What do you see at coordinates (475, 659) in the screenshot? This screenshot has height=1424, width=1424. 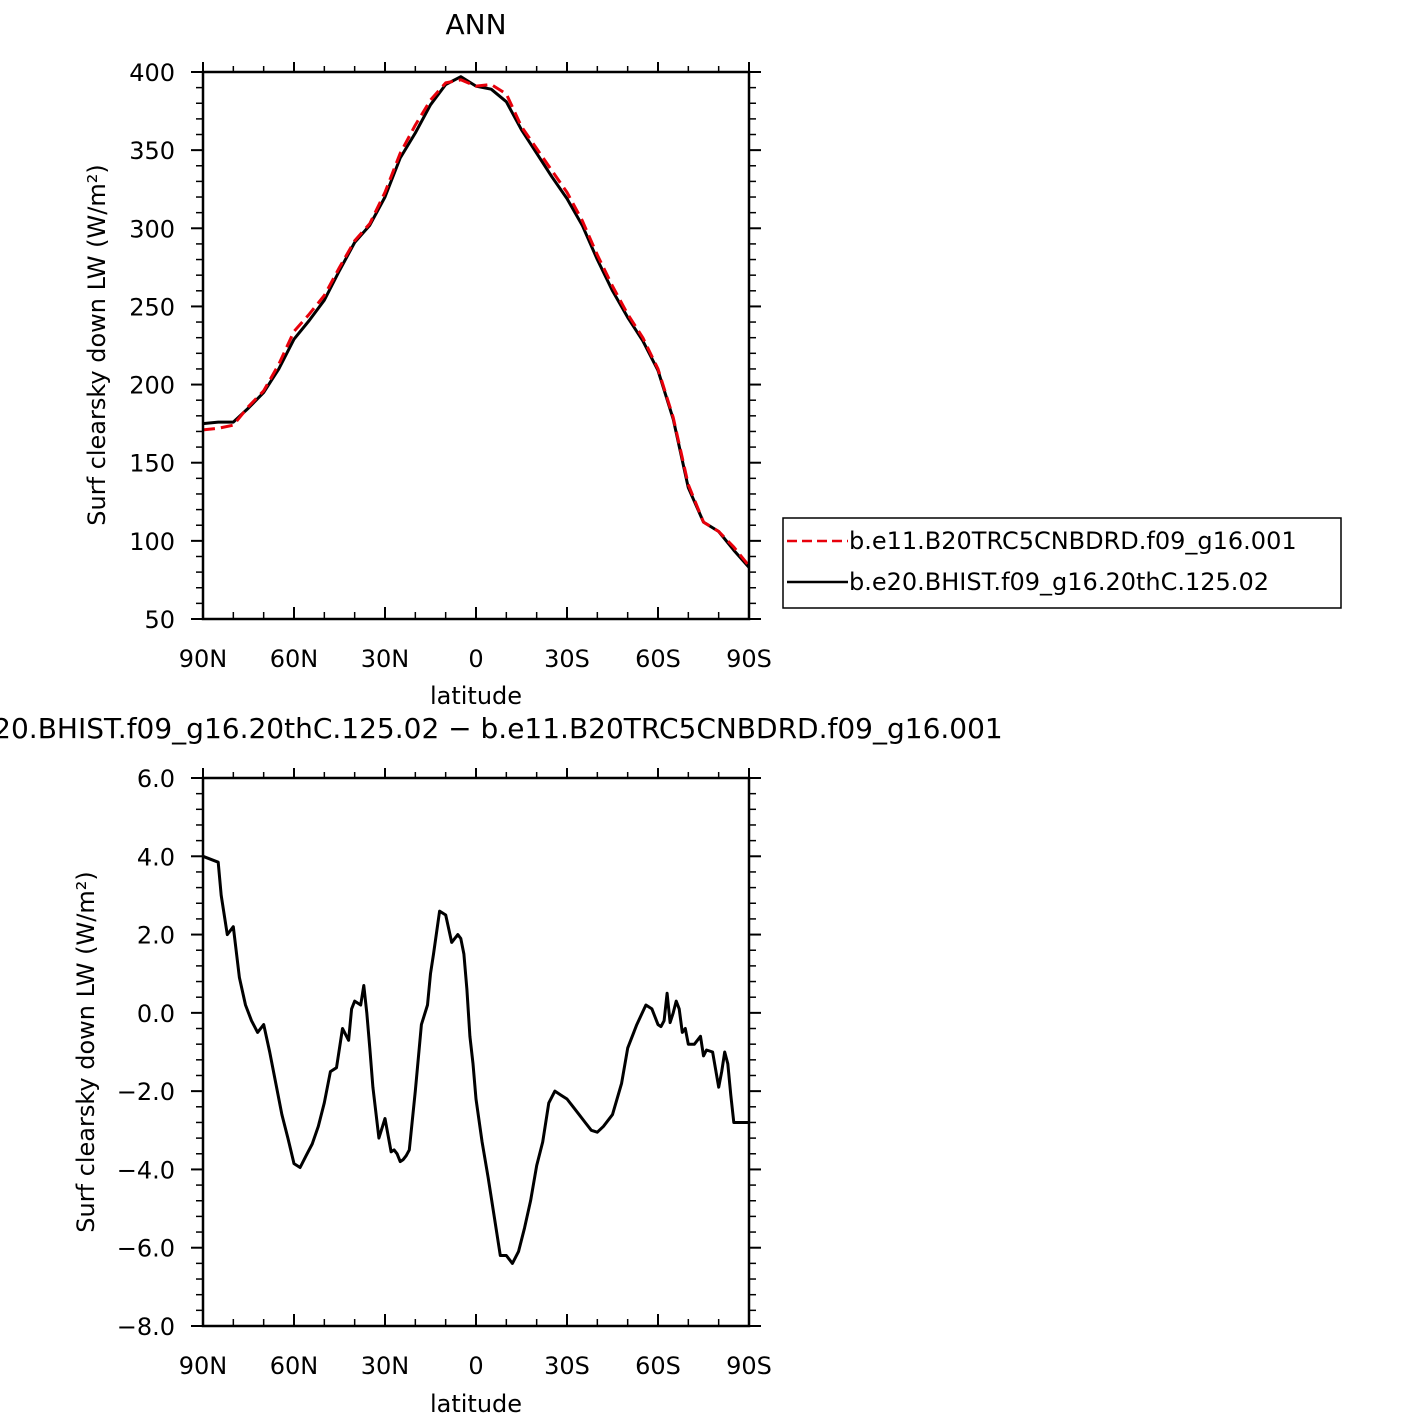 I see `top-x-tick-label: 0` at bounding box center [475, 659].